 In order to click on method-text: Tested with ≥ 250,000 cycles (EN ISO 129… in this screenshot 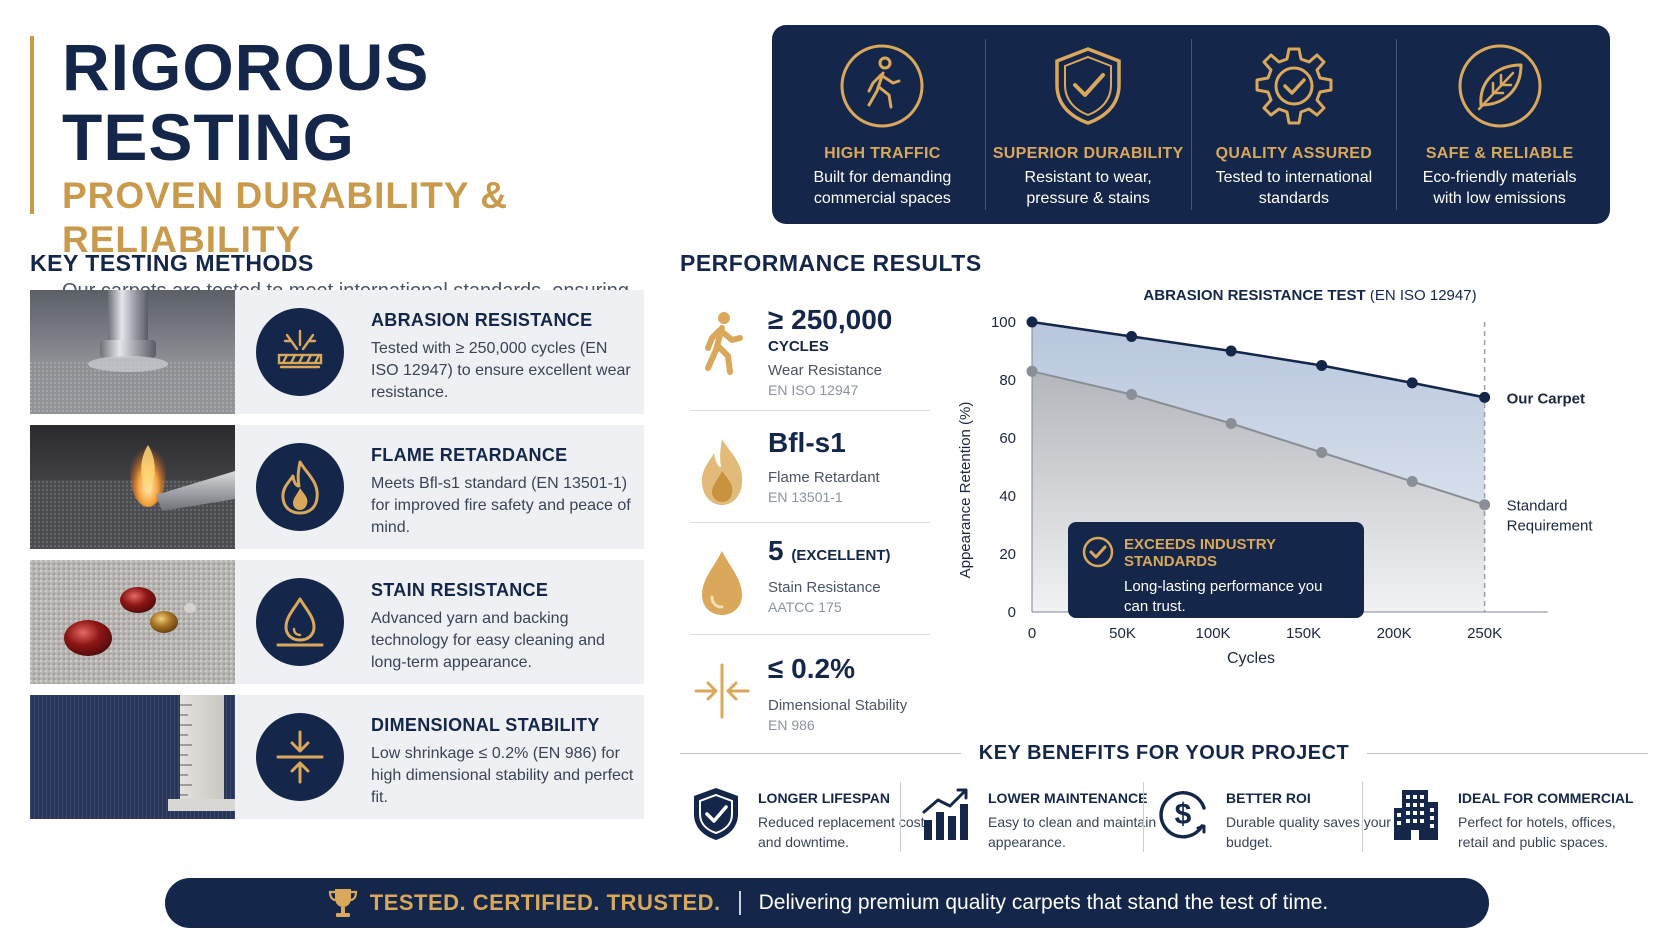, I will do `click(501, 370)`.